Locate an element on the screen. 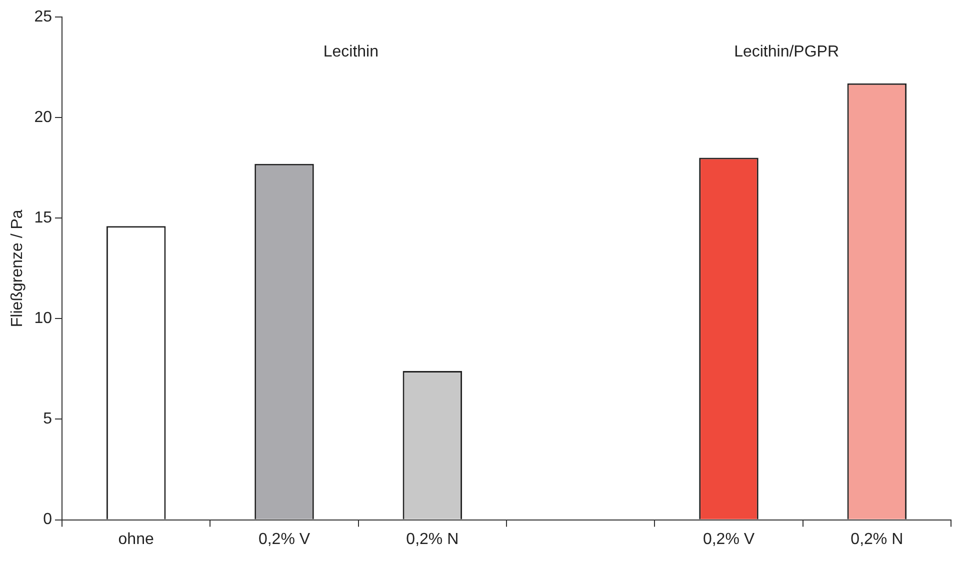 The width and height of the screenshot is (957, 562). y-tick-label: 15 is located at coordinates (43, 218).